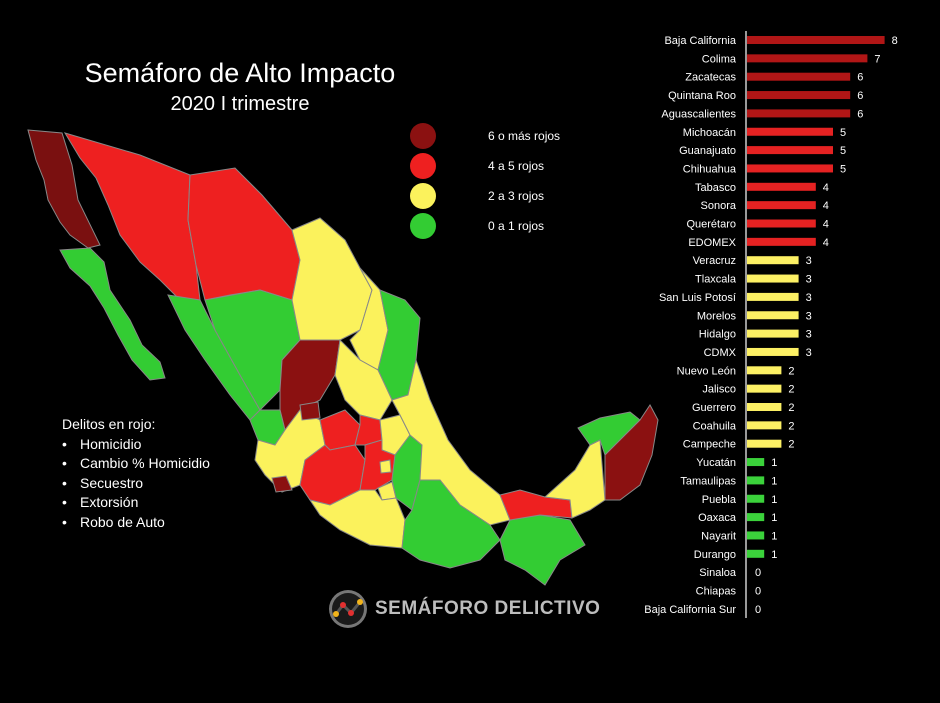  I want to click on category-label: Coahuila, so click(715, 426).